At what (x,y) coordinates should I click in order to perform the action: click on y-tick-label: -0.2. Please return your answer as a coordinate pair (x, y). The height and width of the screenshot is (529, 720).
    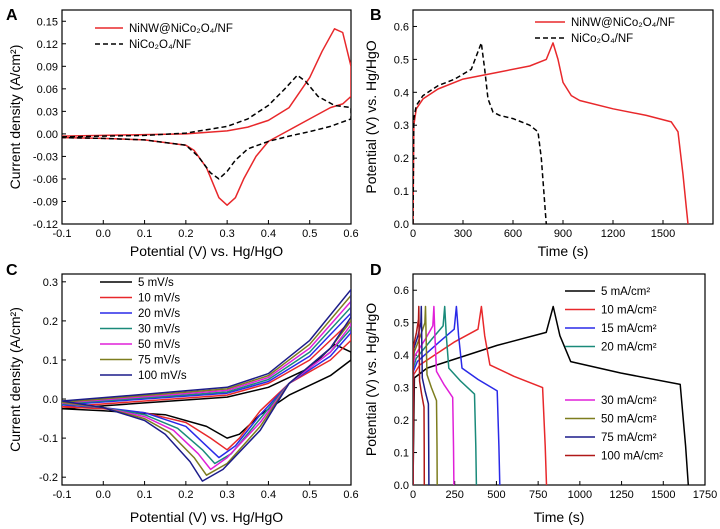
    Looking at the image, I should click on (48, 478).